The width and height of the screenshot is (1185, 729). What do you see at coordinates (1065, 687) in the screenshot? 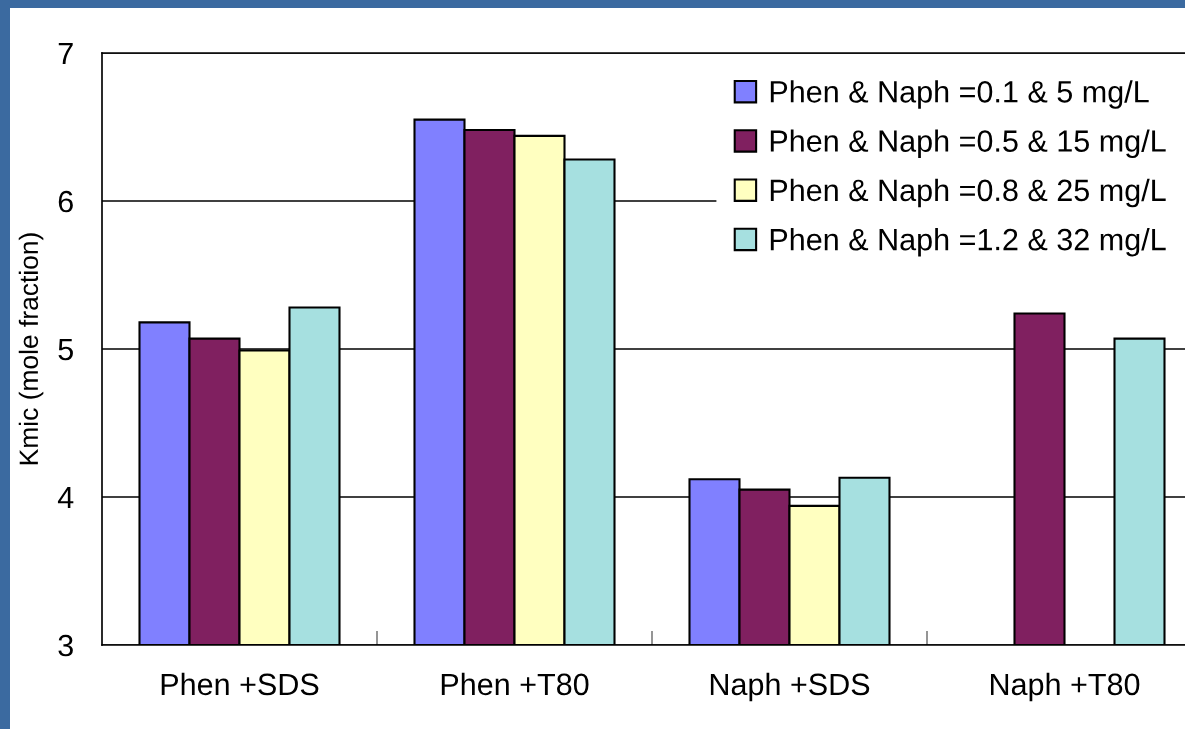
I see `x-tick-label: Naph +T80` at bounding box center [1065, 687].